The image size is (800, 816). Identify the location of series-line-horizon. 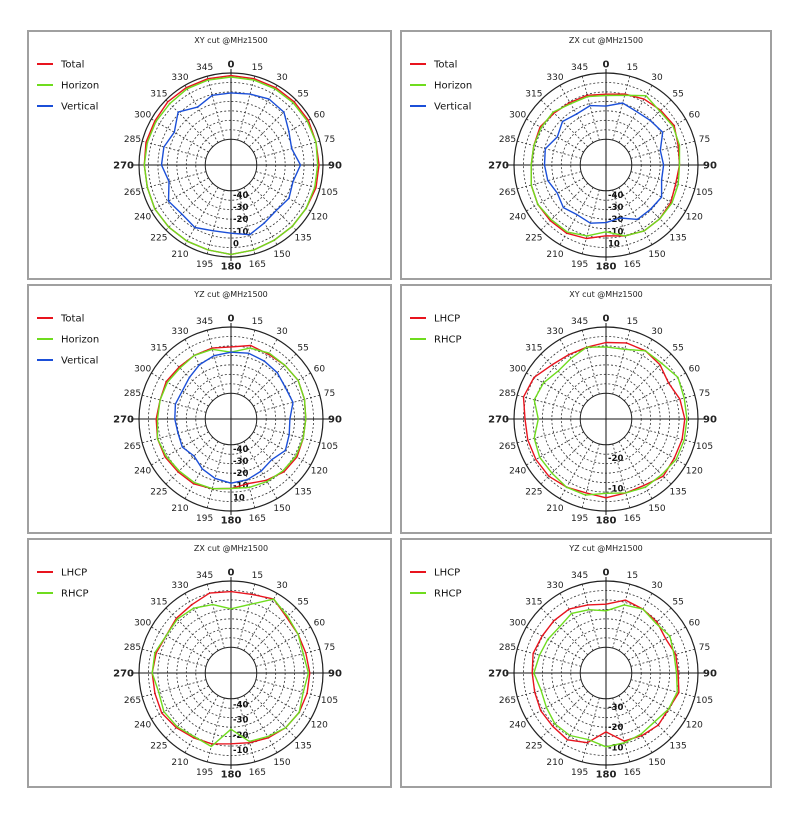
(605, 165).